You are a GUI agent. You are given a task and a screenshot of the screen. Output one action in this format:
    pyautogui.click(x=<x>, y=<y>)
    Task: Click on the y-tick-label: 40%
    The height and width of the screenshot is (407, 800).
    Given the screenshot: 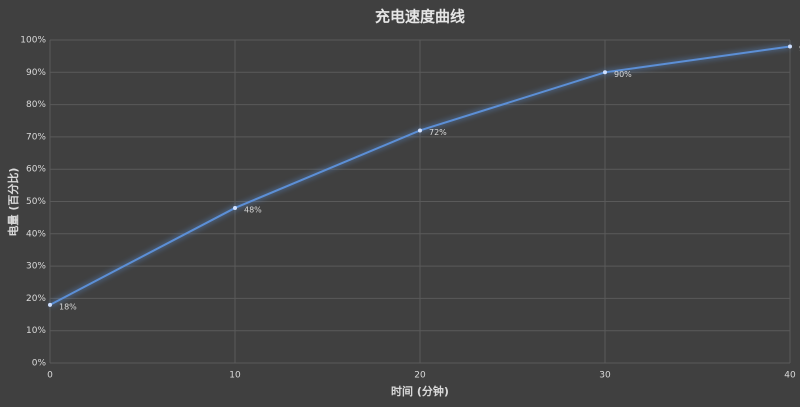 What is the action you would take?
    pyautogui.click(x=36, y=234)
    